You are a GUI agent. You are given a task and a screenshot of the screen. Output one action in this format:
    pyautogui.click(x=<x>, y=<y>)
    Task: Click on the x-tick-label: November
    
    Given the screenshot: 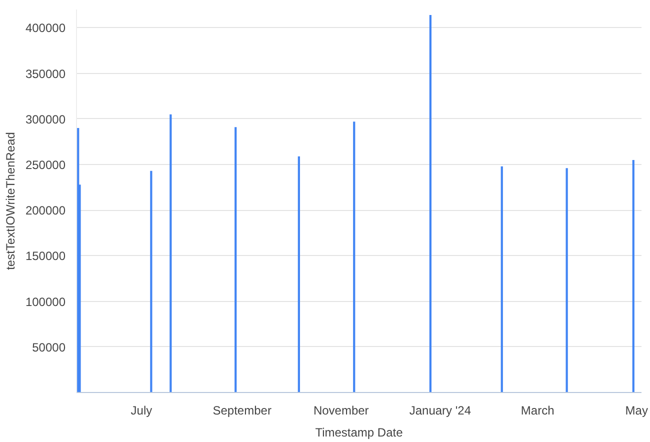 What is the action you would take?
    pyautogui.click(x=341, y=411)
    